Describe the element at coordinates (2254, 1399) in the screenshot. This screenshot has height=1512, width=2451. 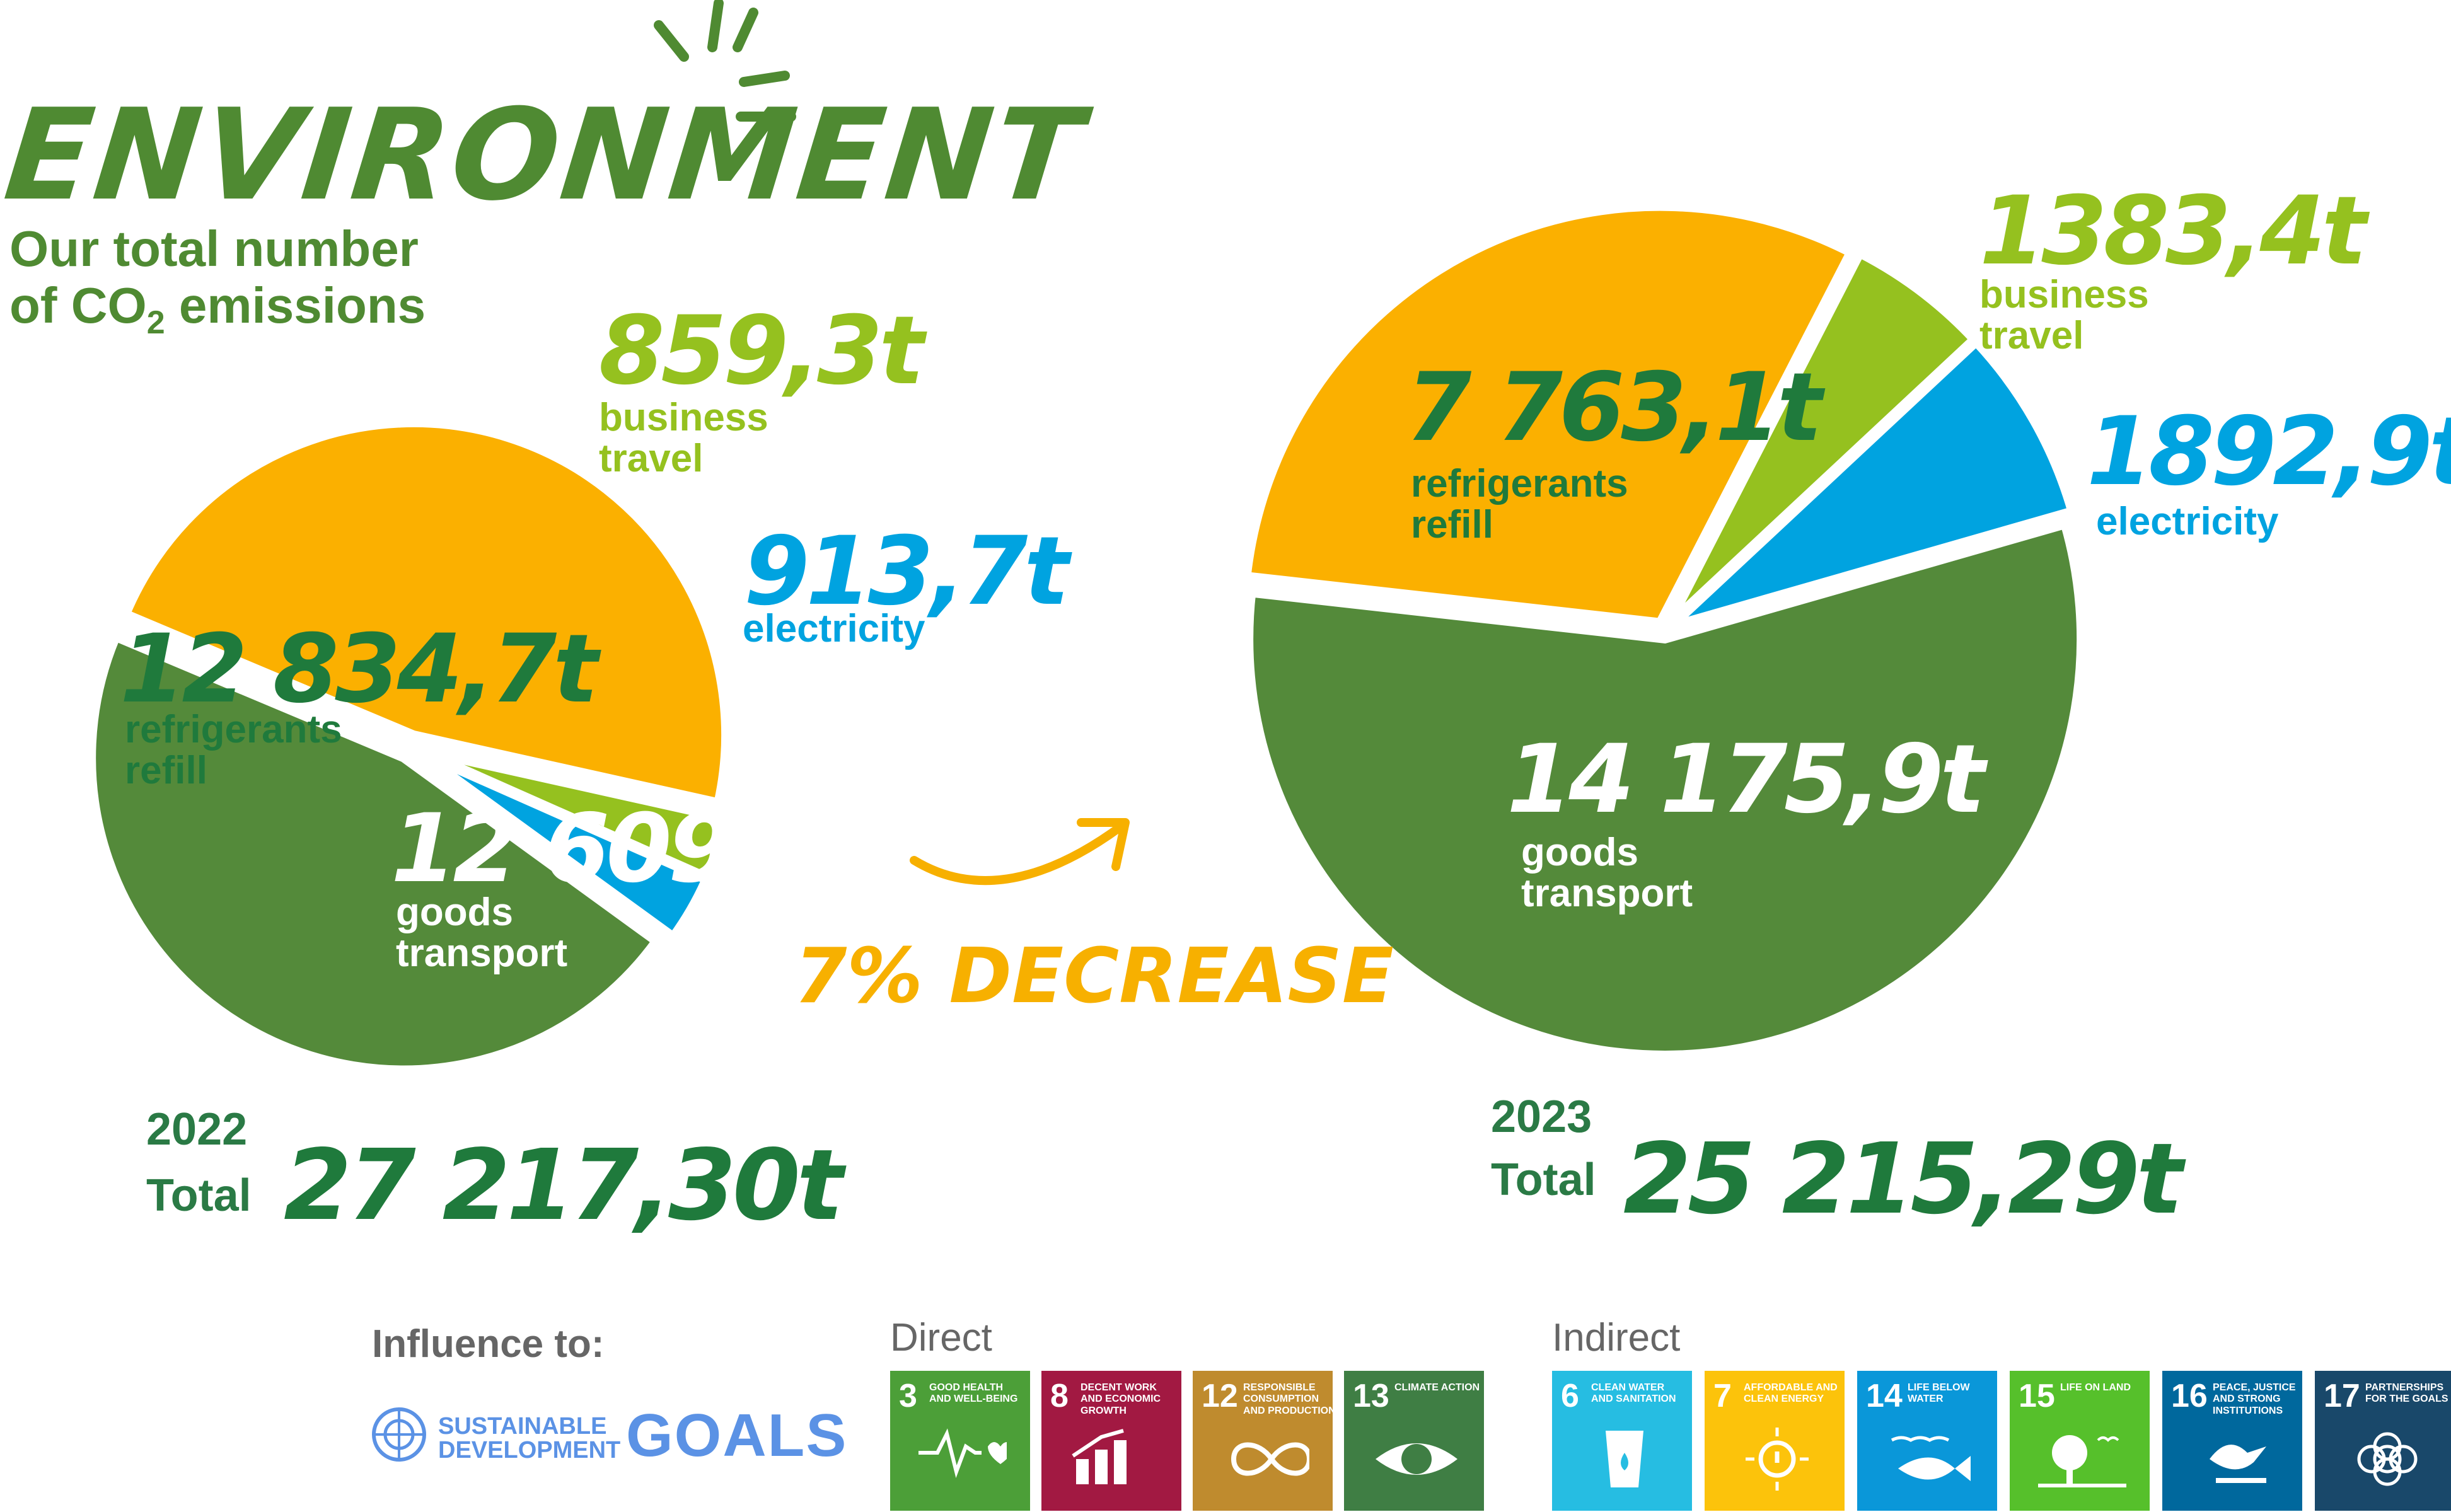
I see `sdg-title: PEACE, JUSTICE AND STRONG INSTITUTIONS` at that location.